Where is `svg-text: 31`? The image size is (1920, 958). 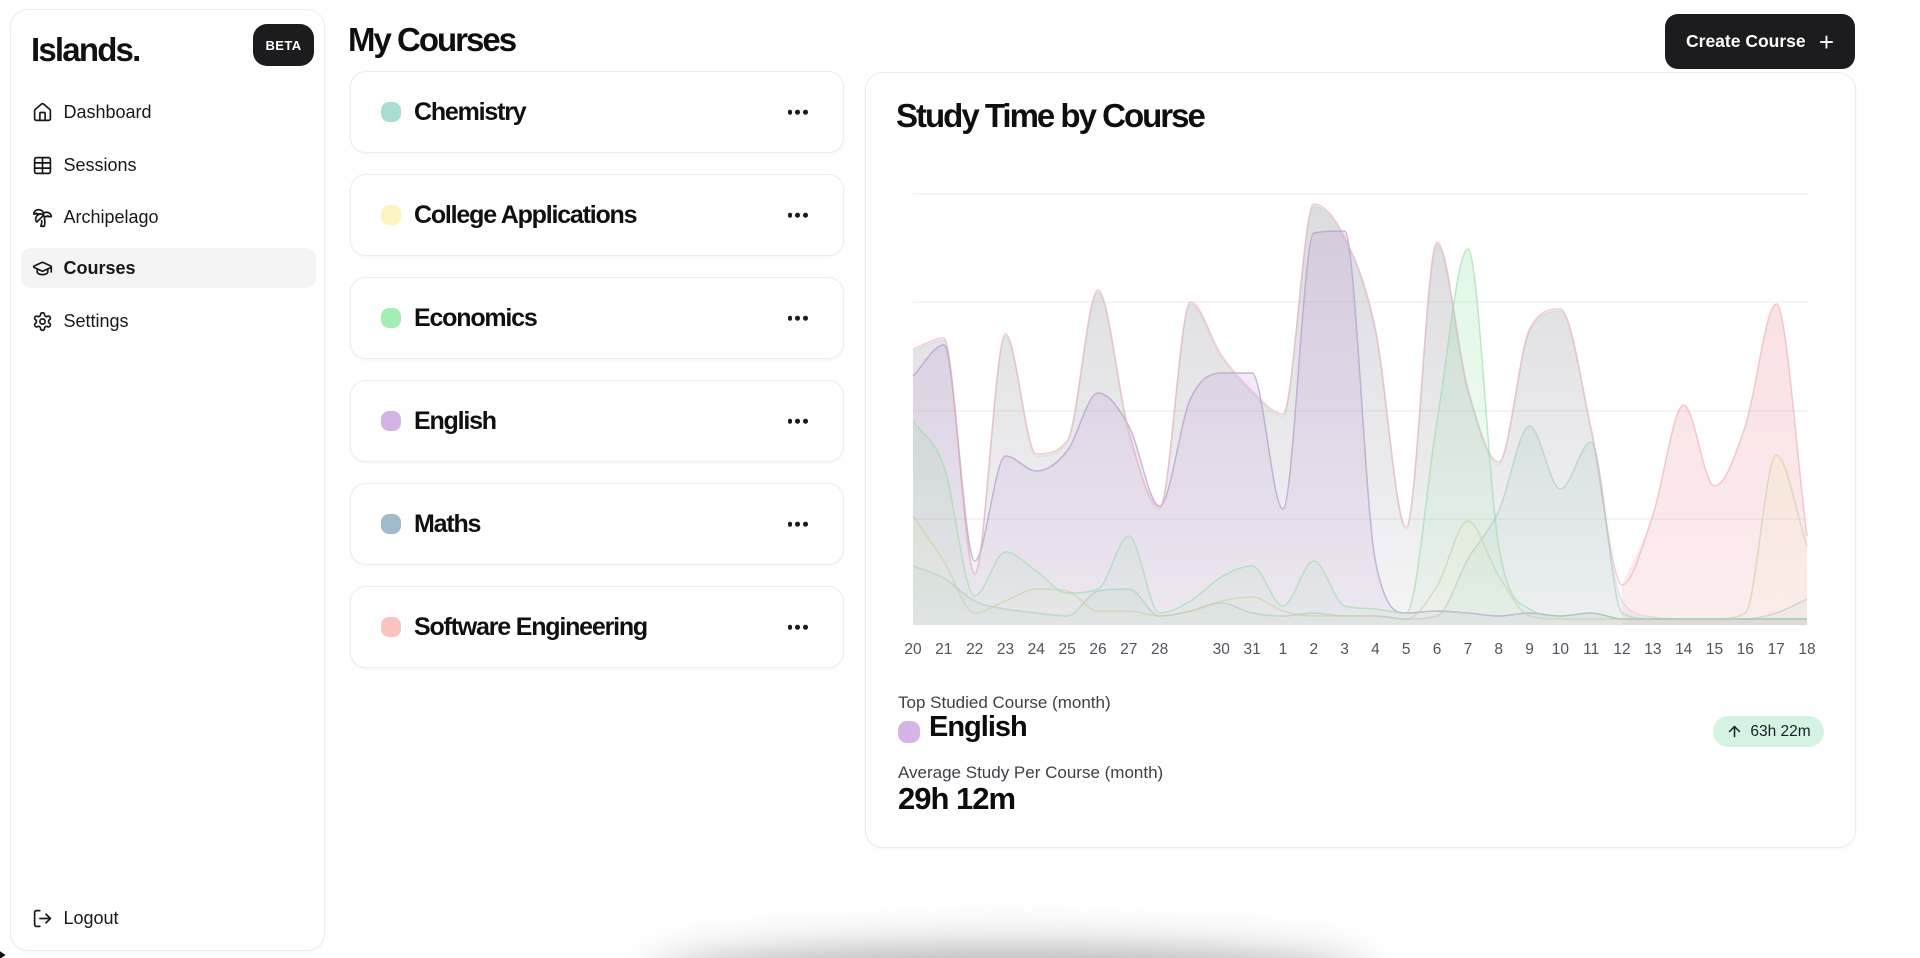 svg-text: 31 is located at coordinates (1251, 649).